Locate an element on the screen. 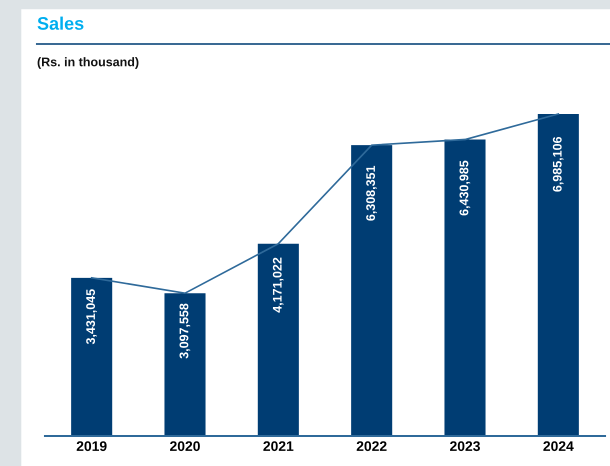 This screenshot has height=466, width=610. x-tick-label: 2024 is located at coordinates (558, 446).